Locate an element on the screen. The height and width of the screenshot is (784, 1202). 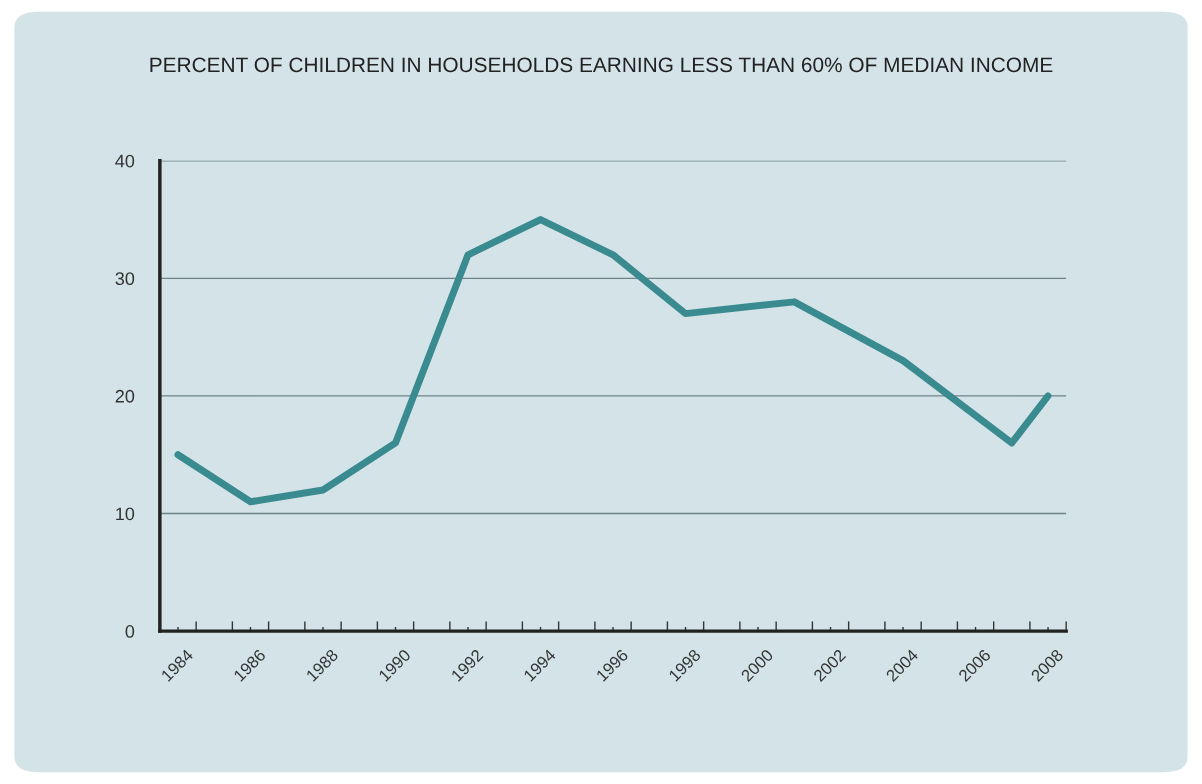
y-tick-label: 20 is located at coordinates (125, 396).